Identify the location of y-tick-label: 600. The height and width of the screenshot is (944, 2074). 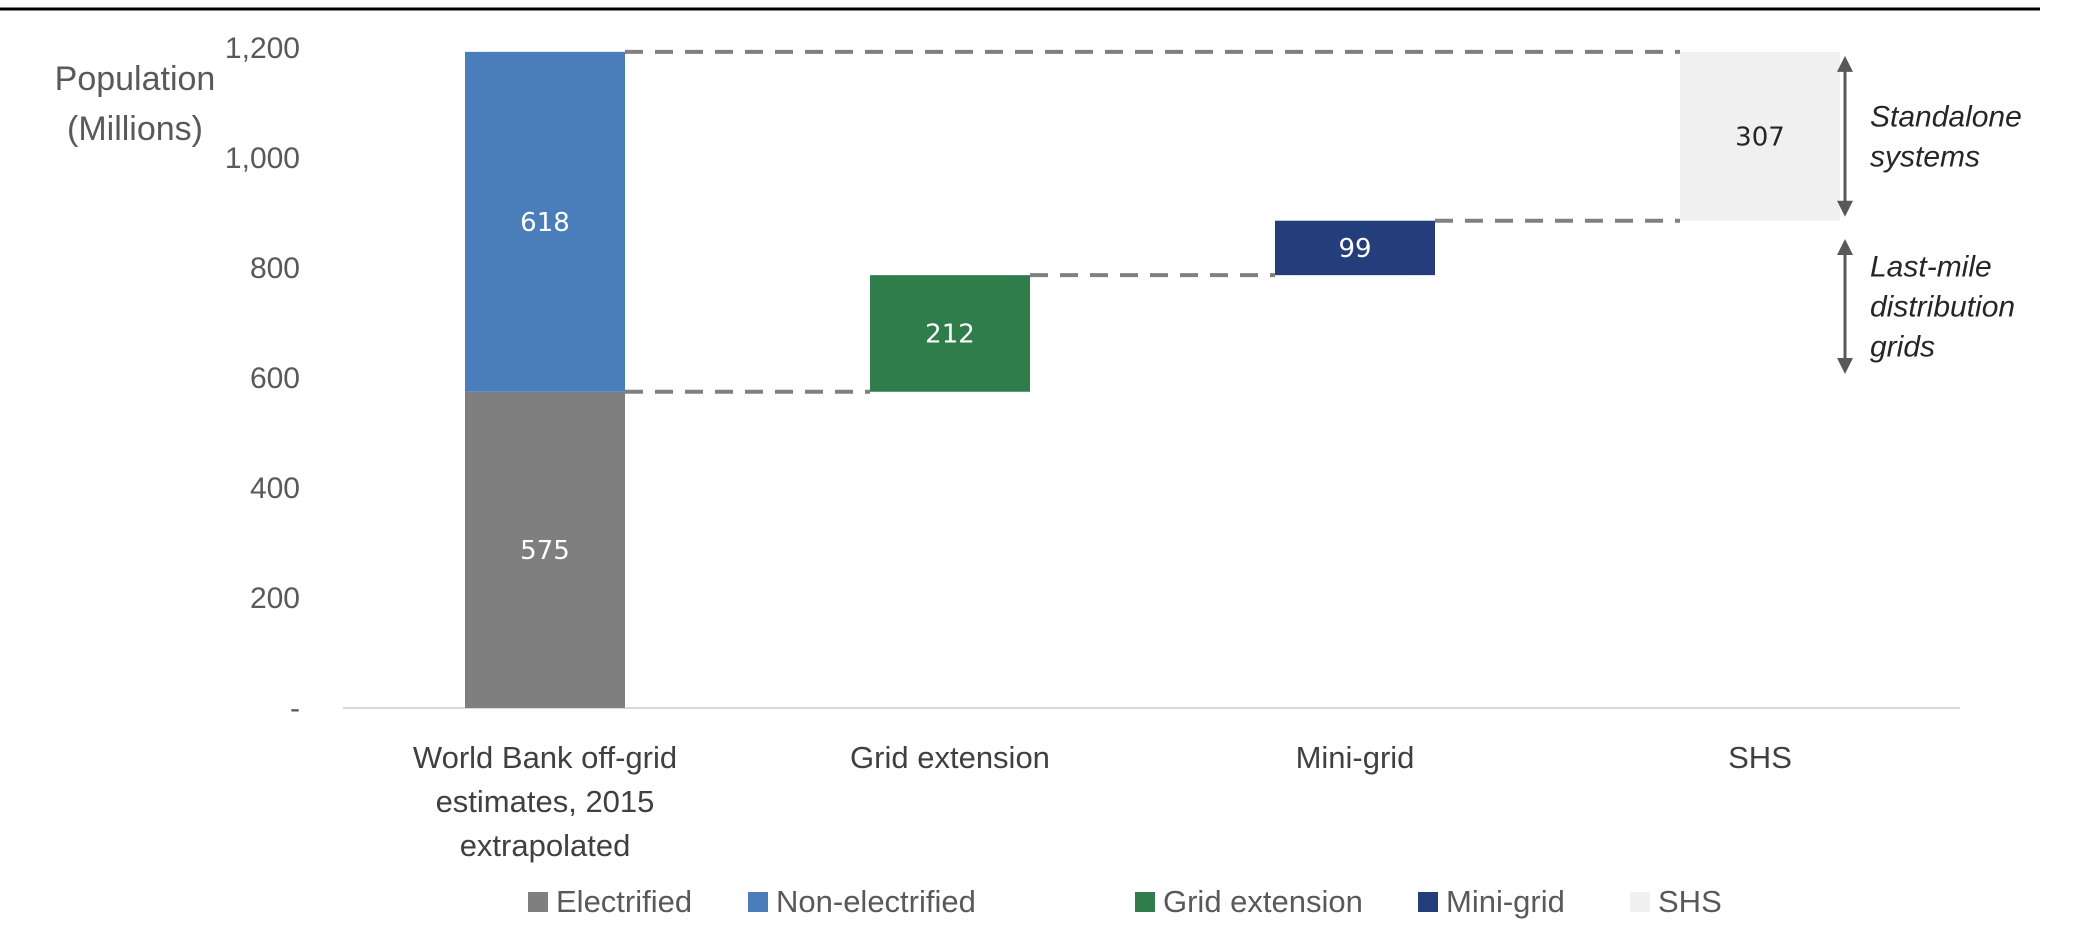
(275, 378).